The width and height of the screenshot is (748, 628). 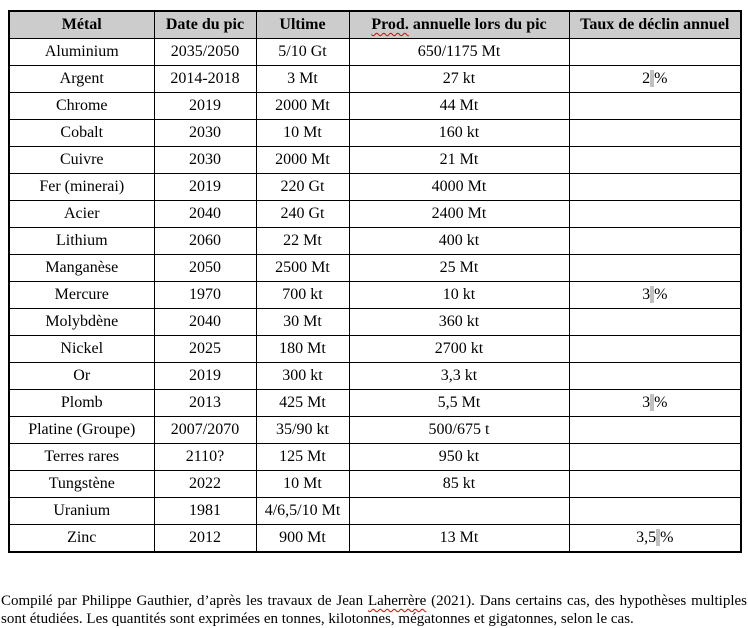 I want to click on cell-ultime: 220 Gt, so click(x=302, y=187).